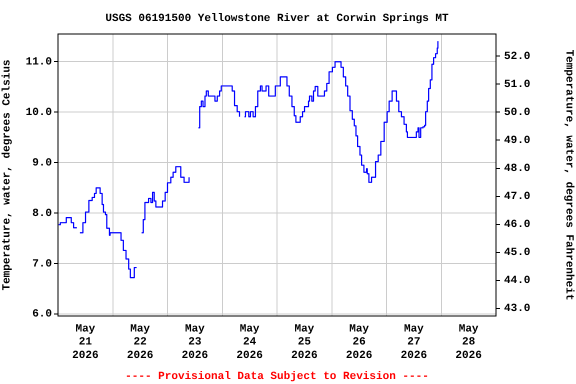 The height and width of the screenshot is (384, 576). I want to click on x-tick-label: May 26 2026, so click(359, 342).